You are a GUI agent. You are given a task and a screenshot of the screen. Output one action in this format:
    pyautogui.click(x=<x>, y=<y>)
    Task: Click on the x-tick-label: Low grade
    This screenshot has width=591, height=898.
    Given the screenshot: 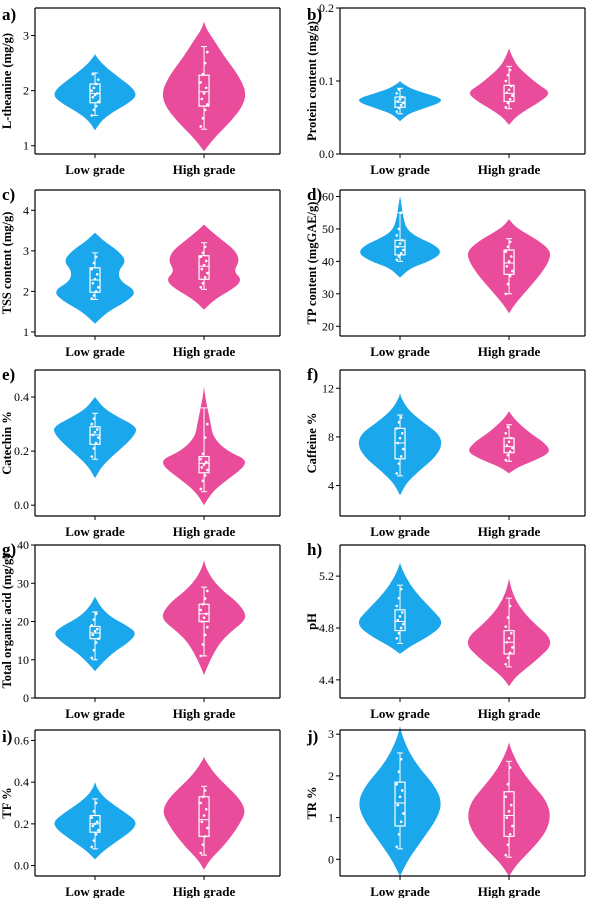 What is the action you would take?
    pyautogui.click(x=400, y=169)
    